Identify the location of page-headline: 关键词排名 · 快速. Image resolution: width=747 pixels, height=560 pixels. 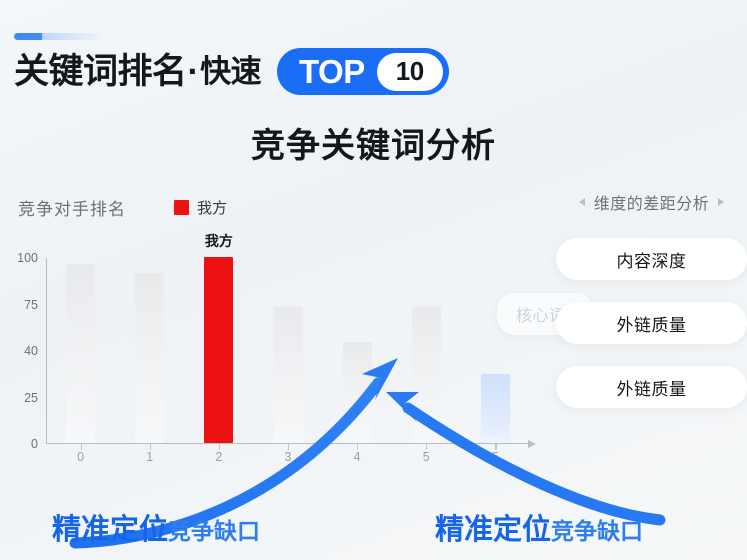
(138, 71).